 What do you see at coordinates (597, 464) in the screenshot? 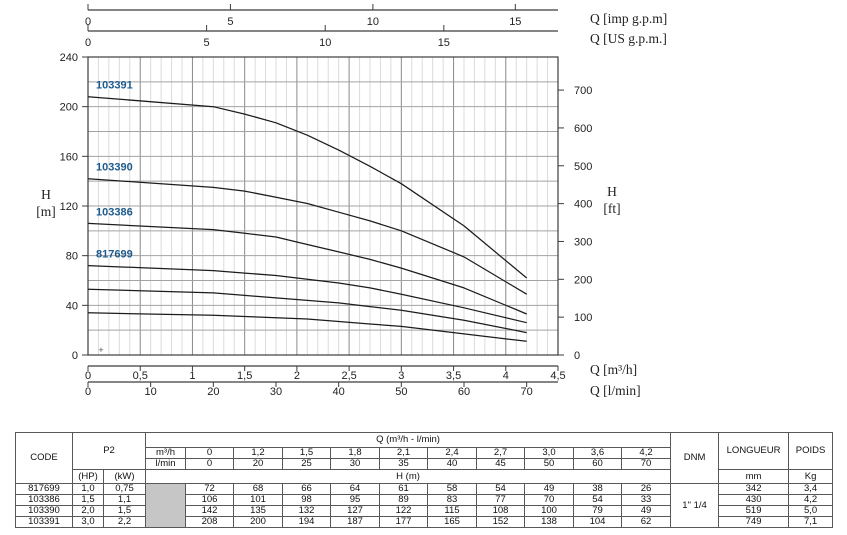
I see `q-lmin-value: 60` at bounding box center [597, 464].